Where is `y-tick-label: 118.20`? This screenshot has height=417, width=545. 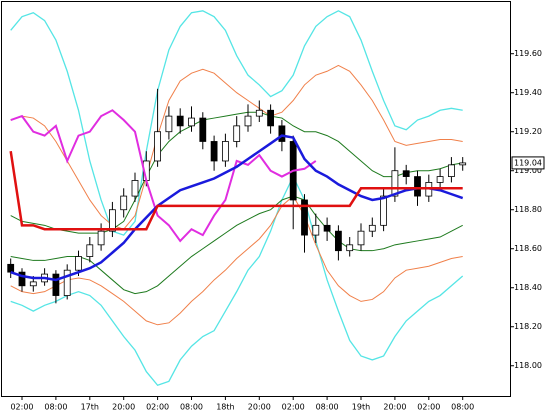 y-tick-label: 118.20 is located at coordinates (528, 326).